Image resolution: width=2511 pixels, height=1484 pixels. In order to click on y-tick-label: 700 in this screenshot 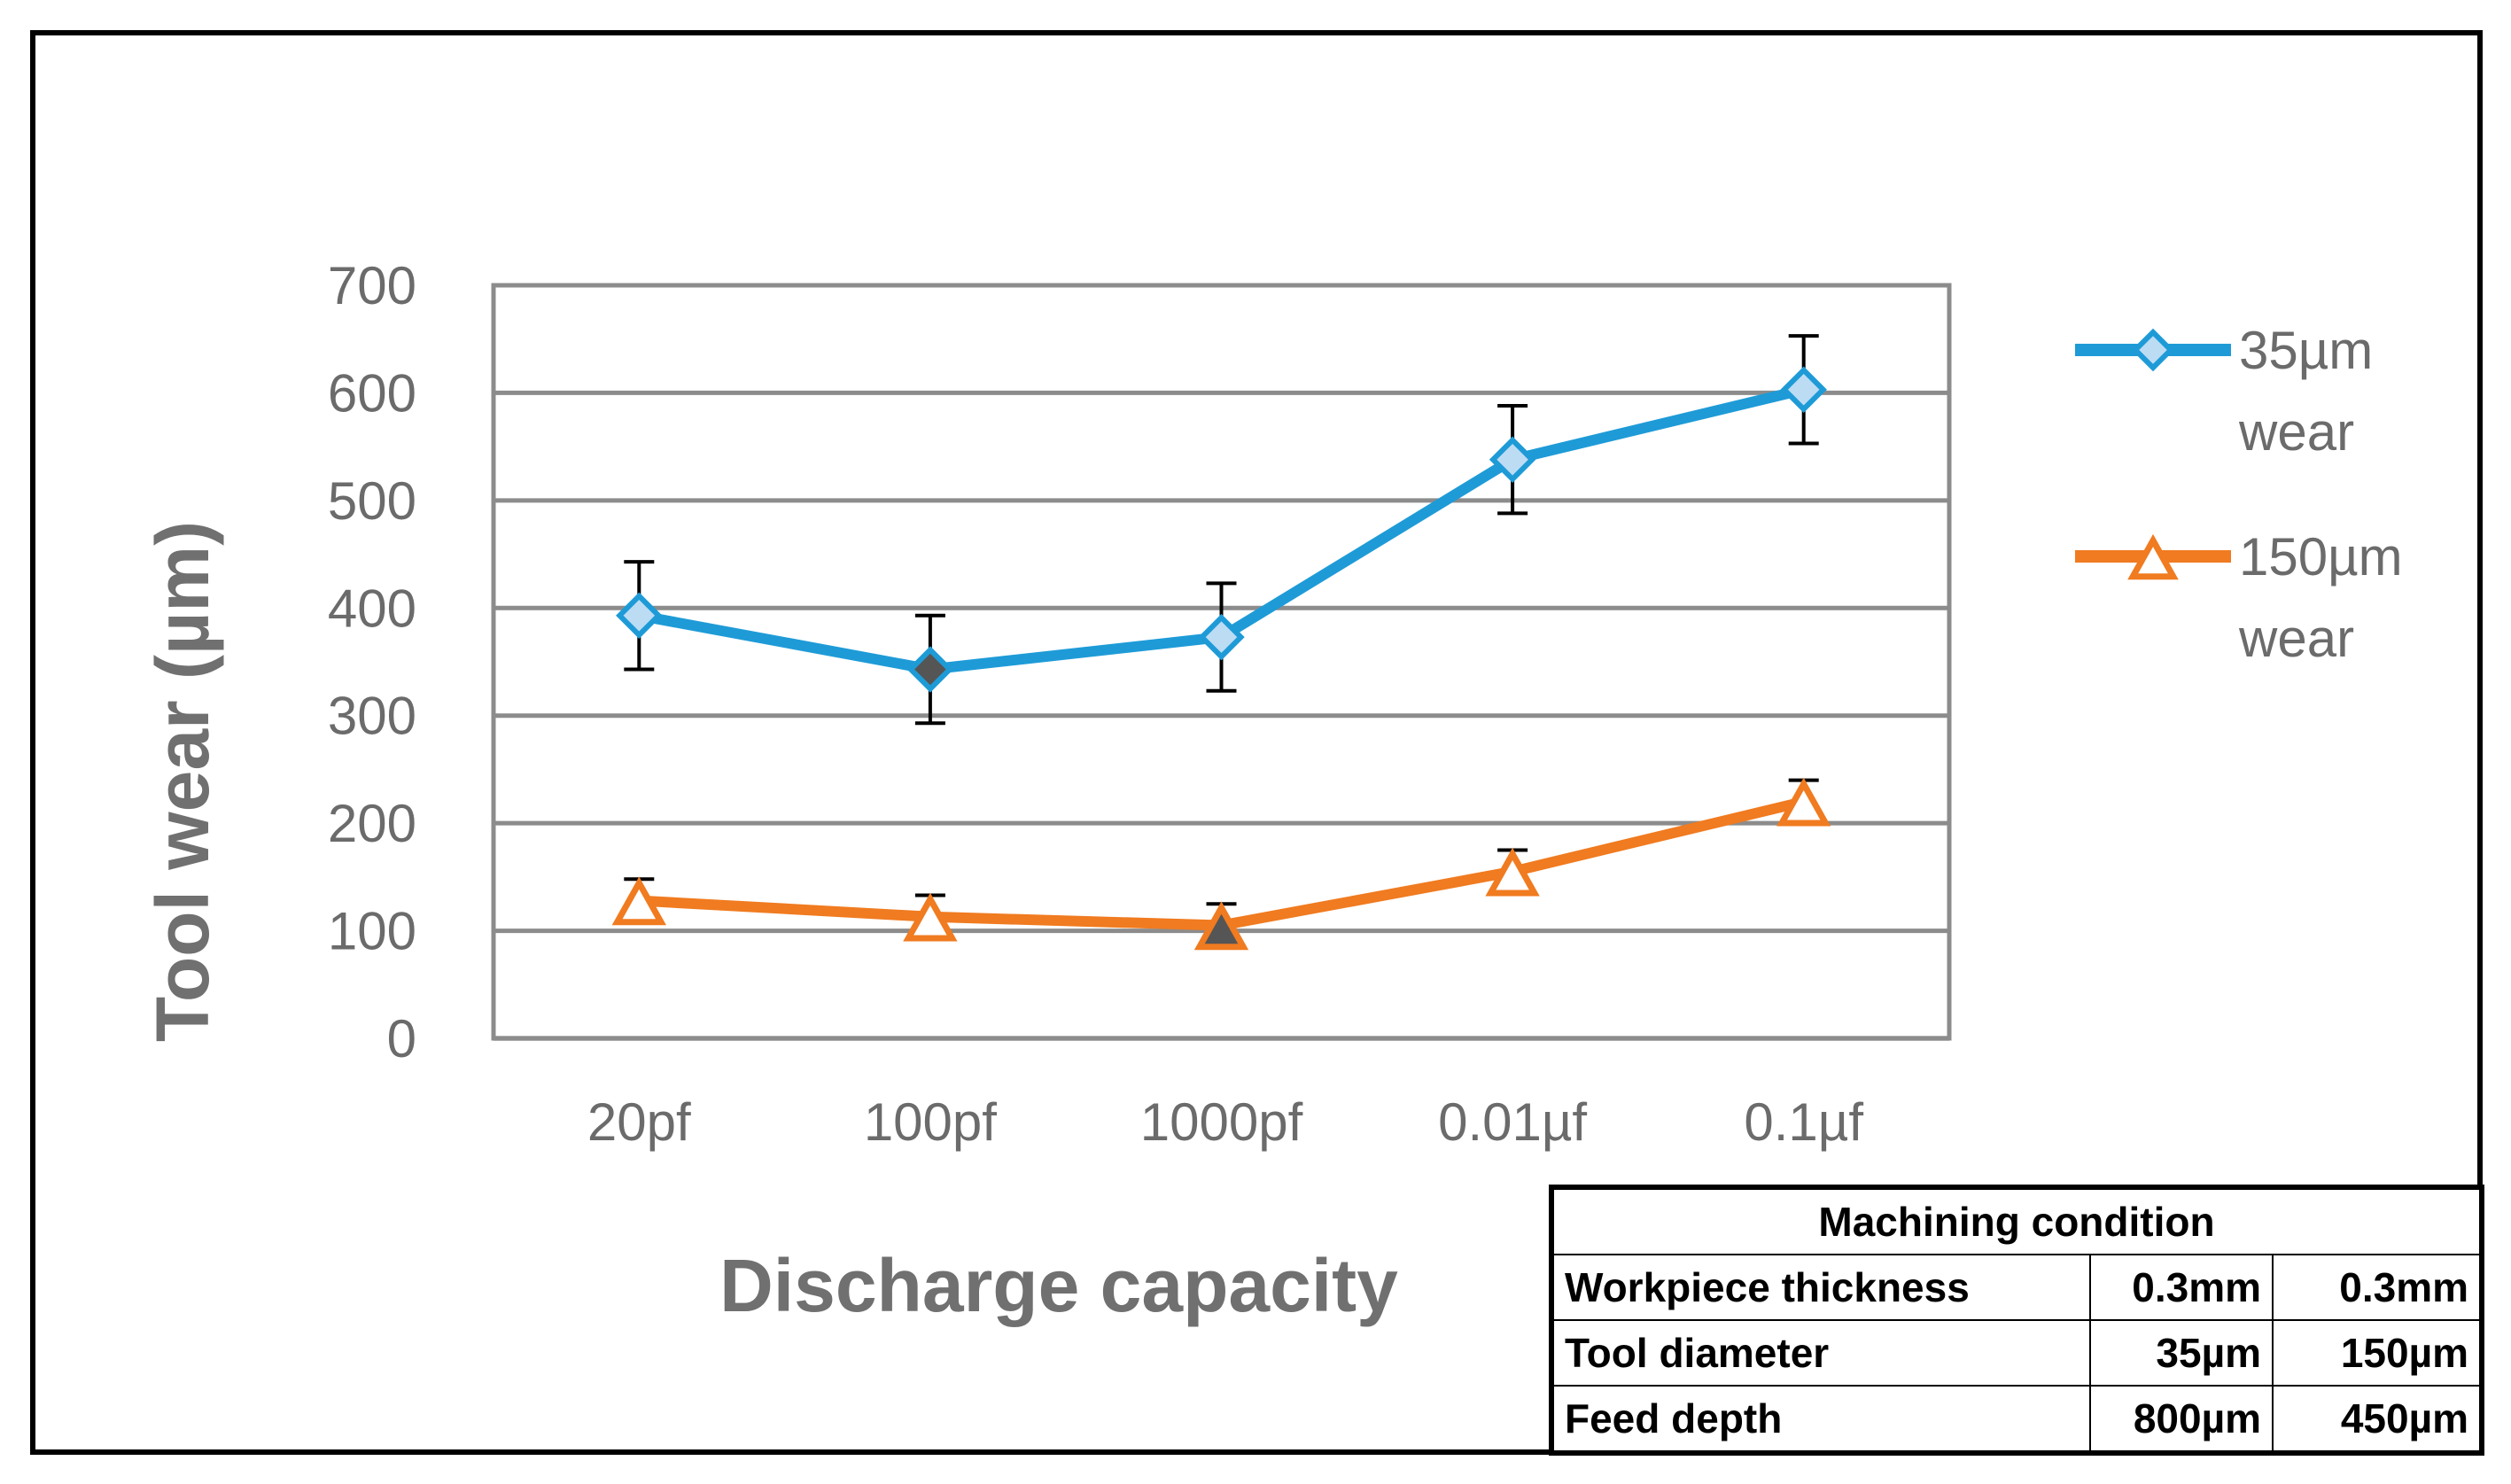, I will do `click(372, 285)`.